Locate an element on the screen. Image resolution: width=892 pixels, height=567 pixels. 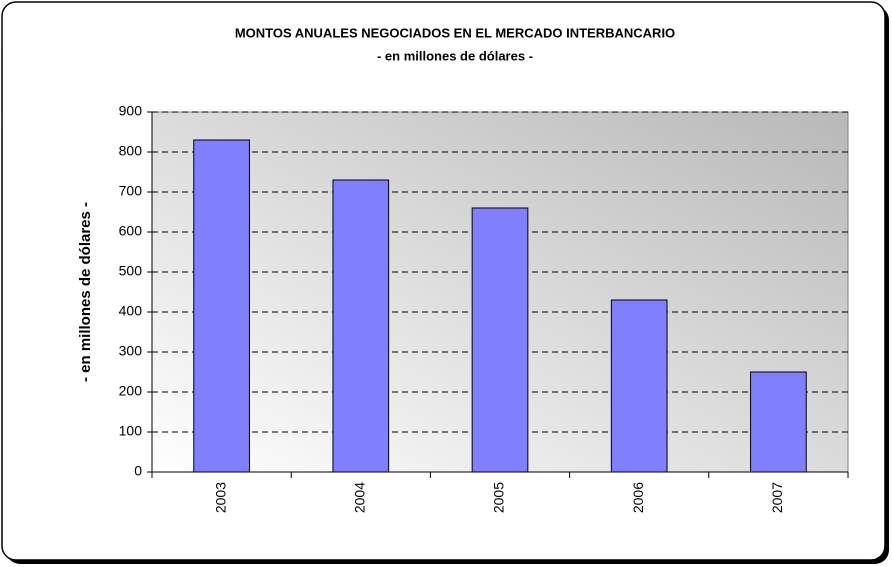
x-tick-label: 2006 is located at coordinates (638, 497).